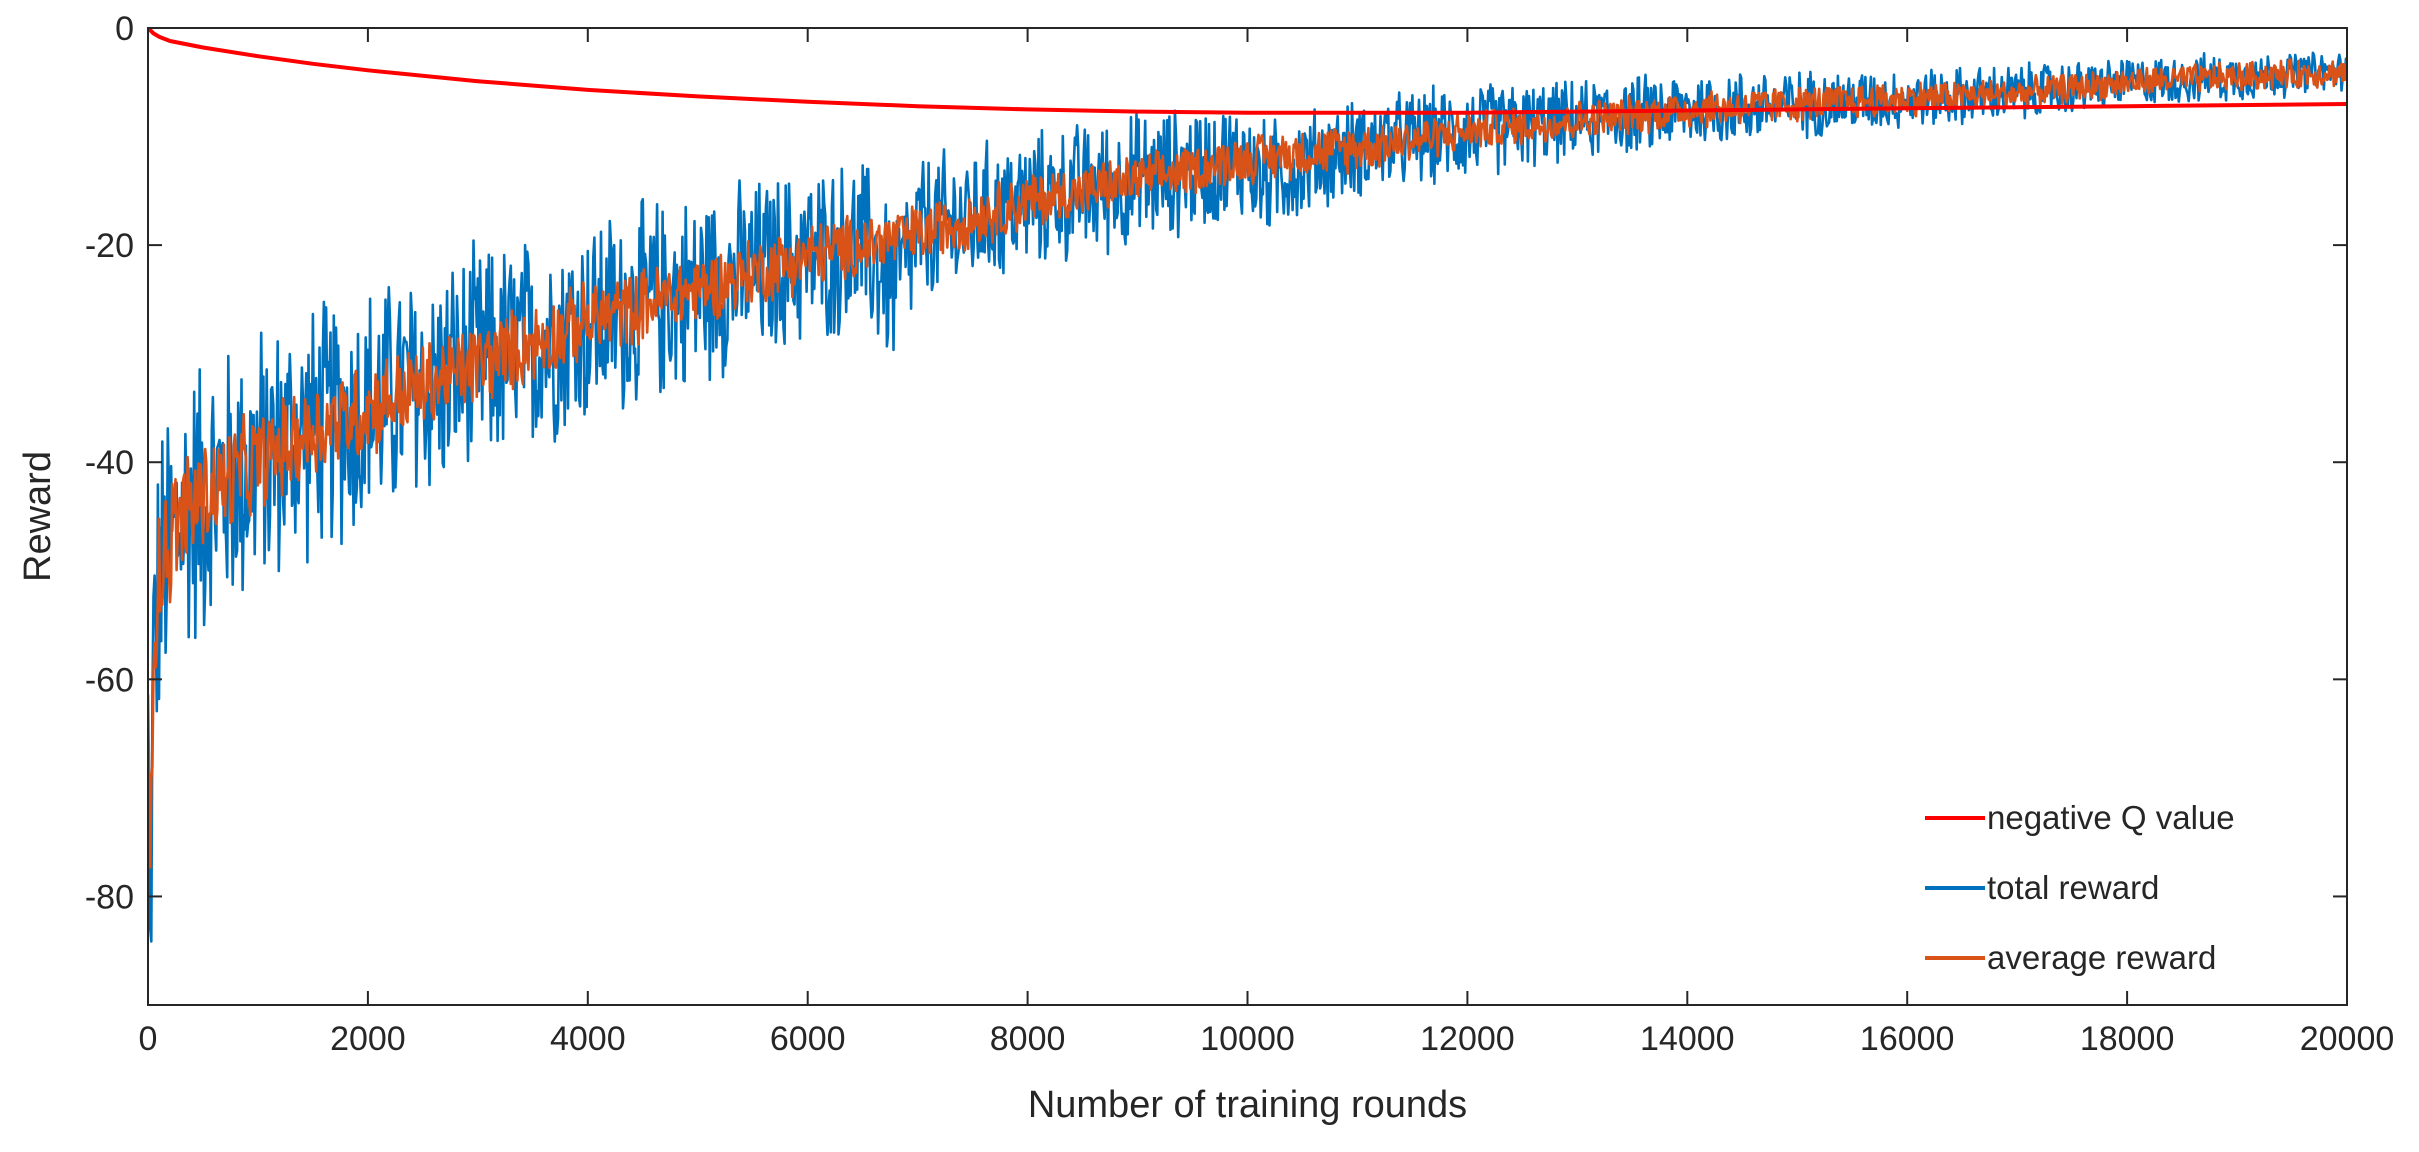  I want to click on series-line-negative-q-value, so click(1247, 71).